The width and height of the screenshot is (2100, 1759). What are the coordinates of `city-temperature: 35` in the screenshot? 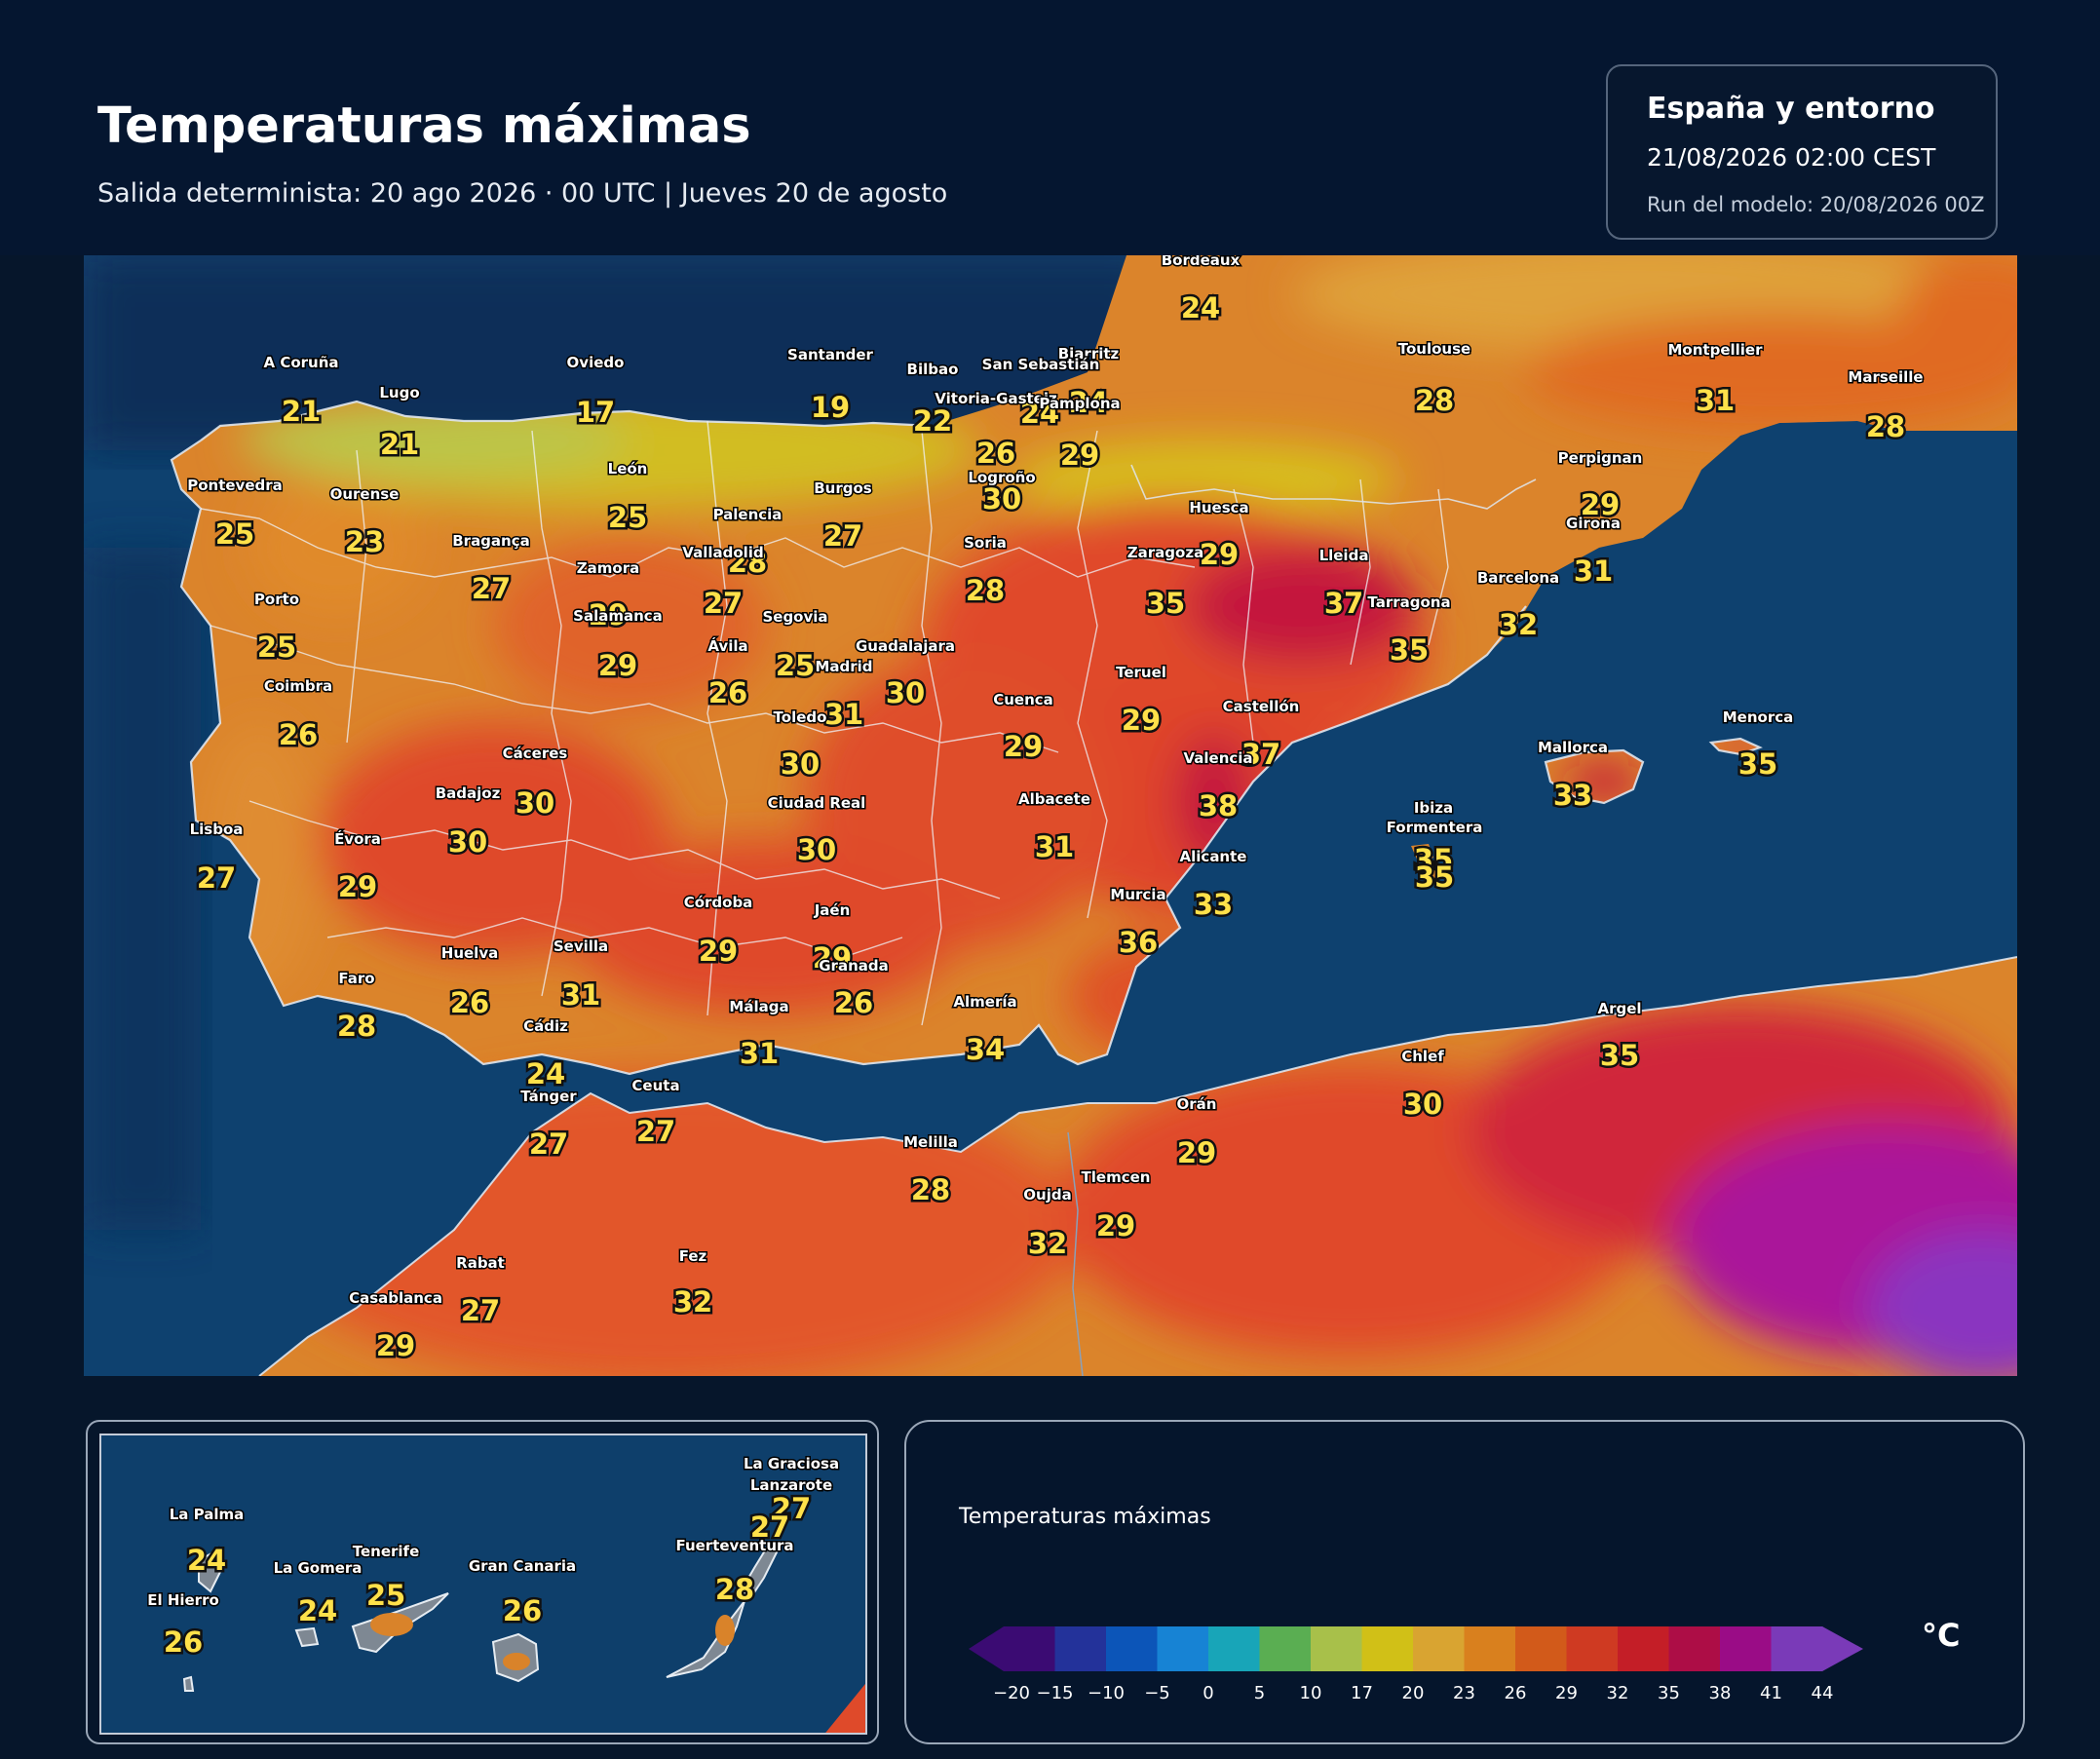 It's located at (1757, 764).